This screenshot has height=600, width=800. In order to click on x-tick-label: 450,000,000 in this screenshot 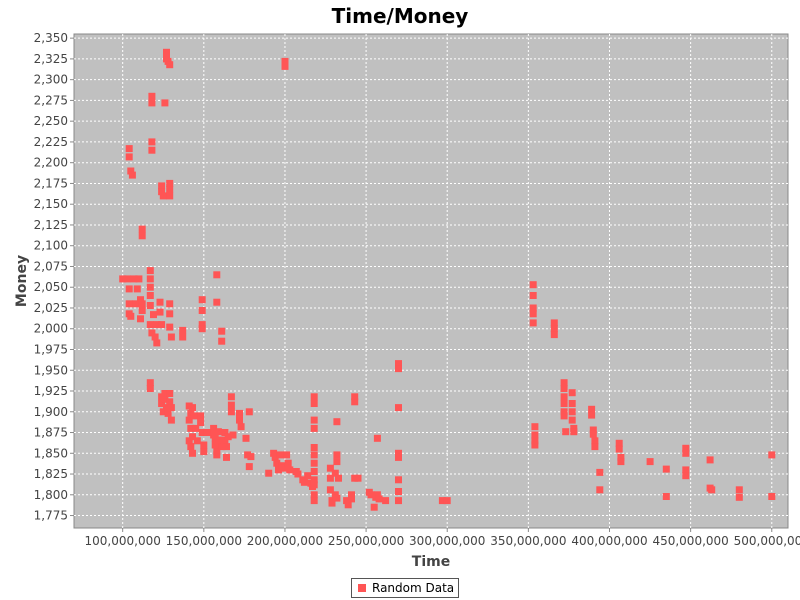, I will do `click(690, 541)`.